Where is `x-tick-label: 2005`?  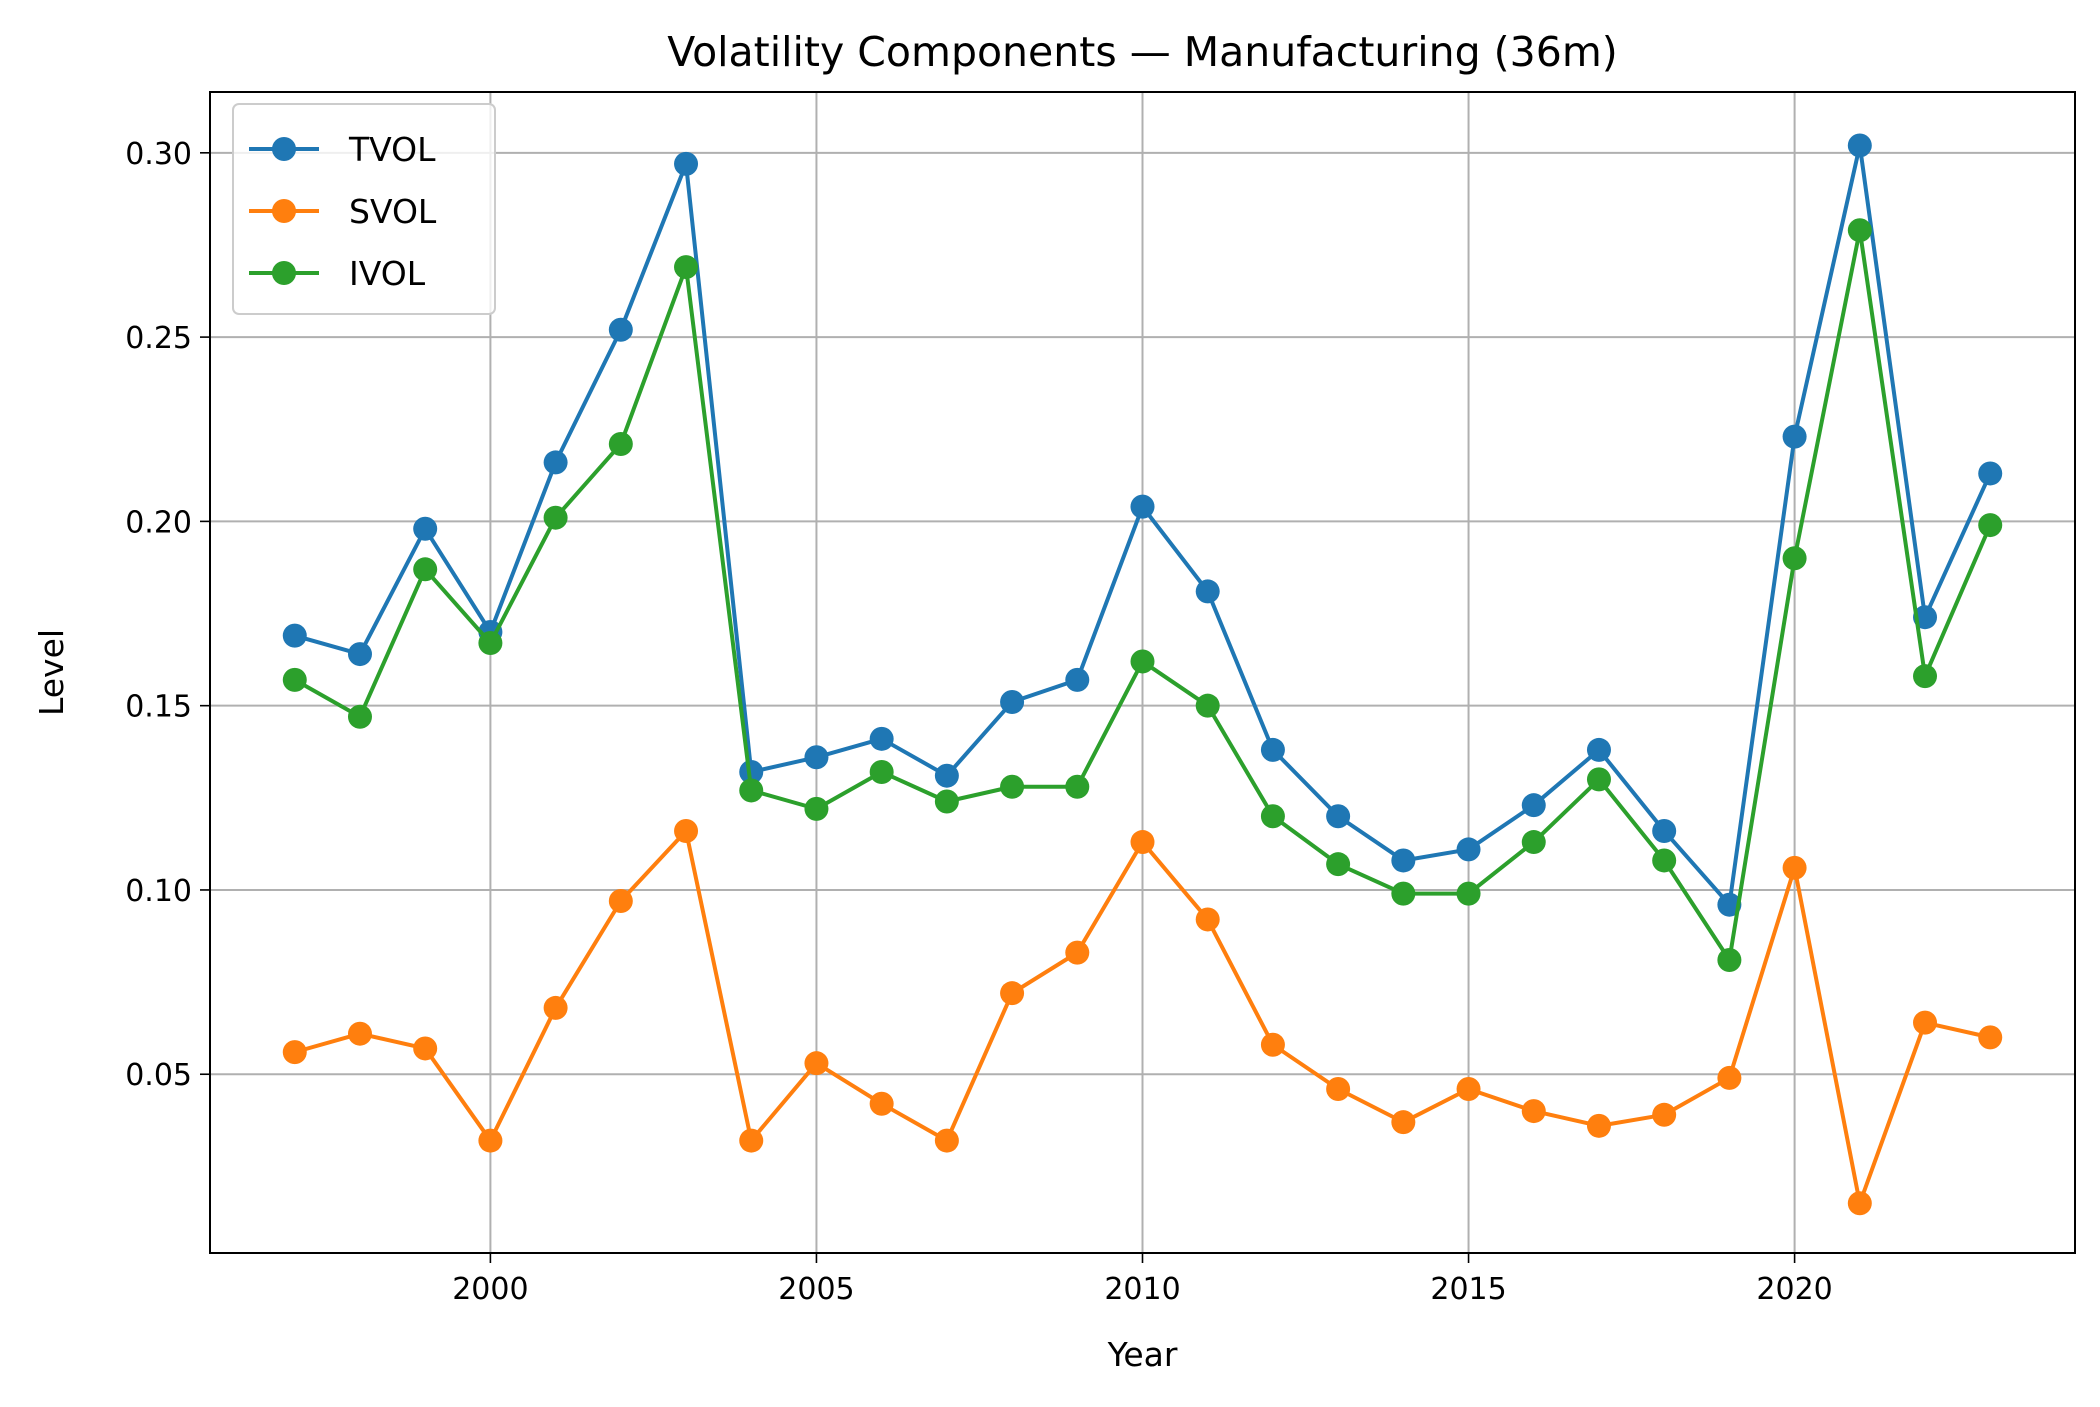 x-tick-label: 2005 is located at coordinates (816, 1289).